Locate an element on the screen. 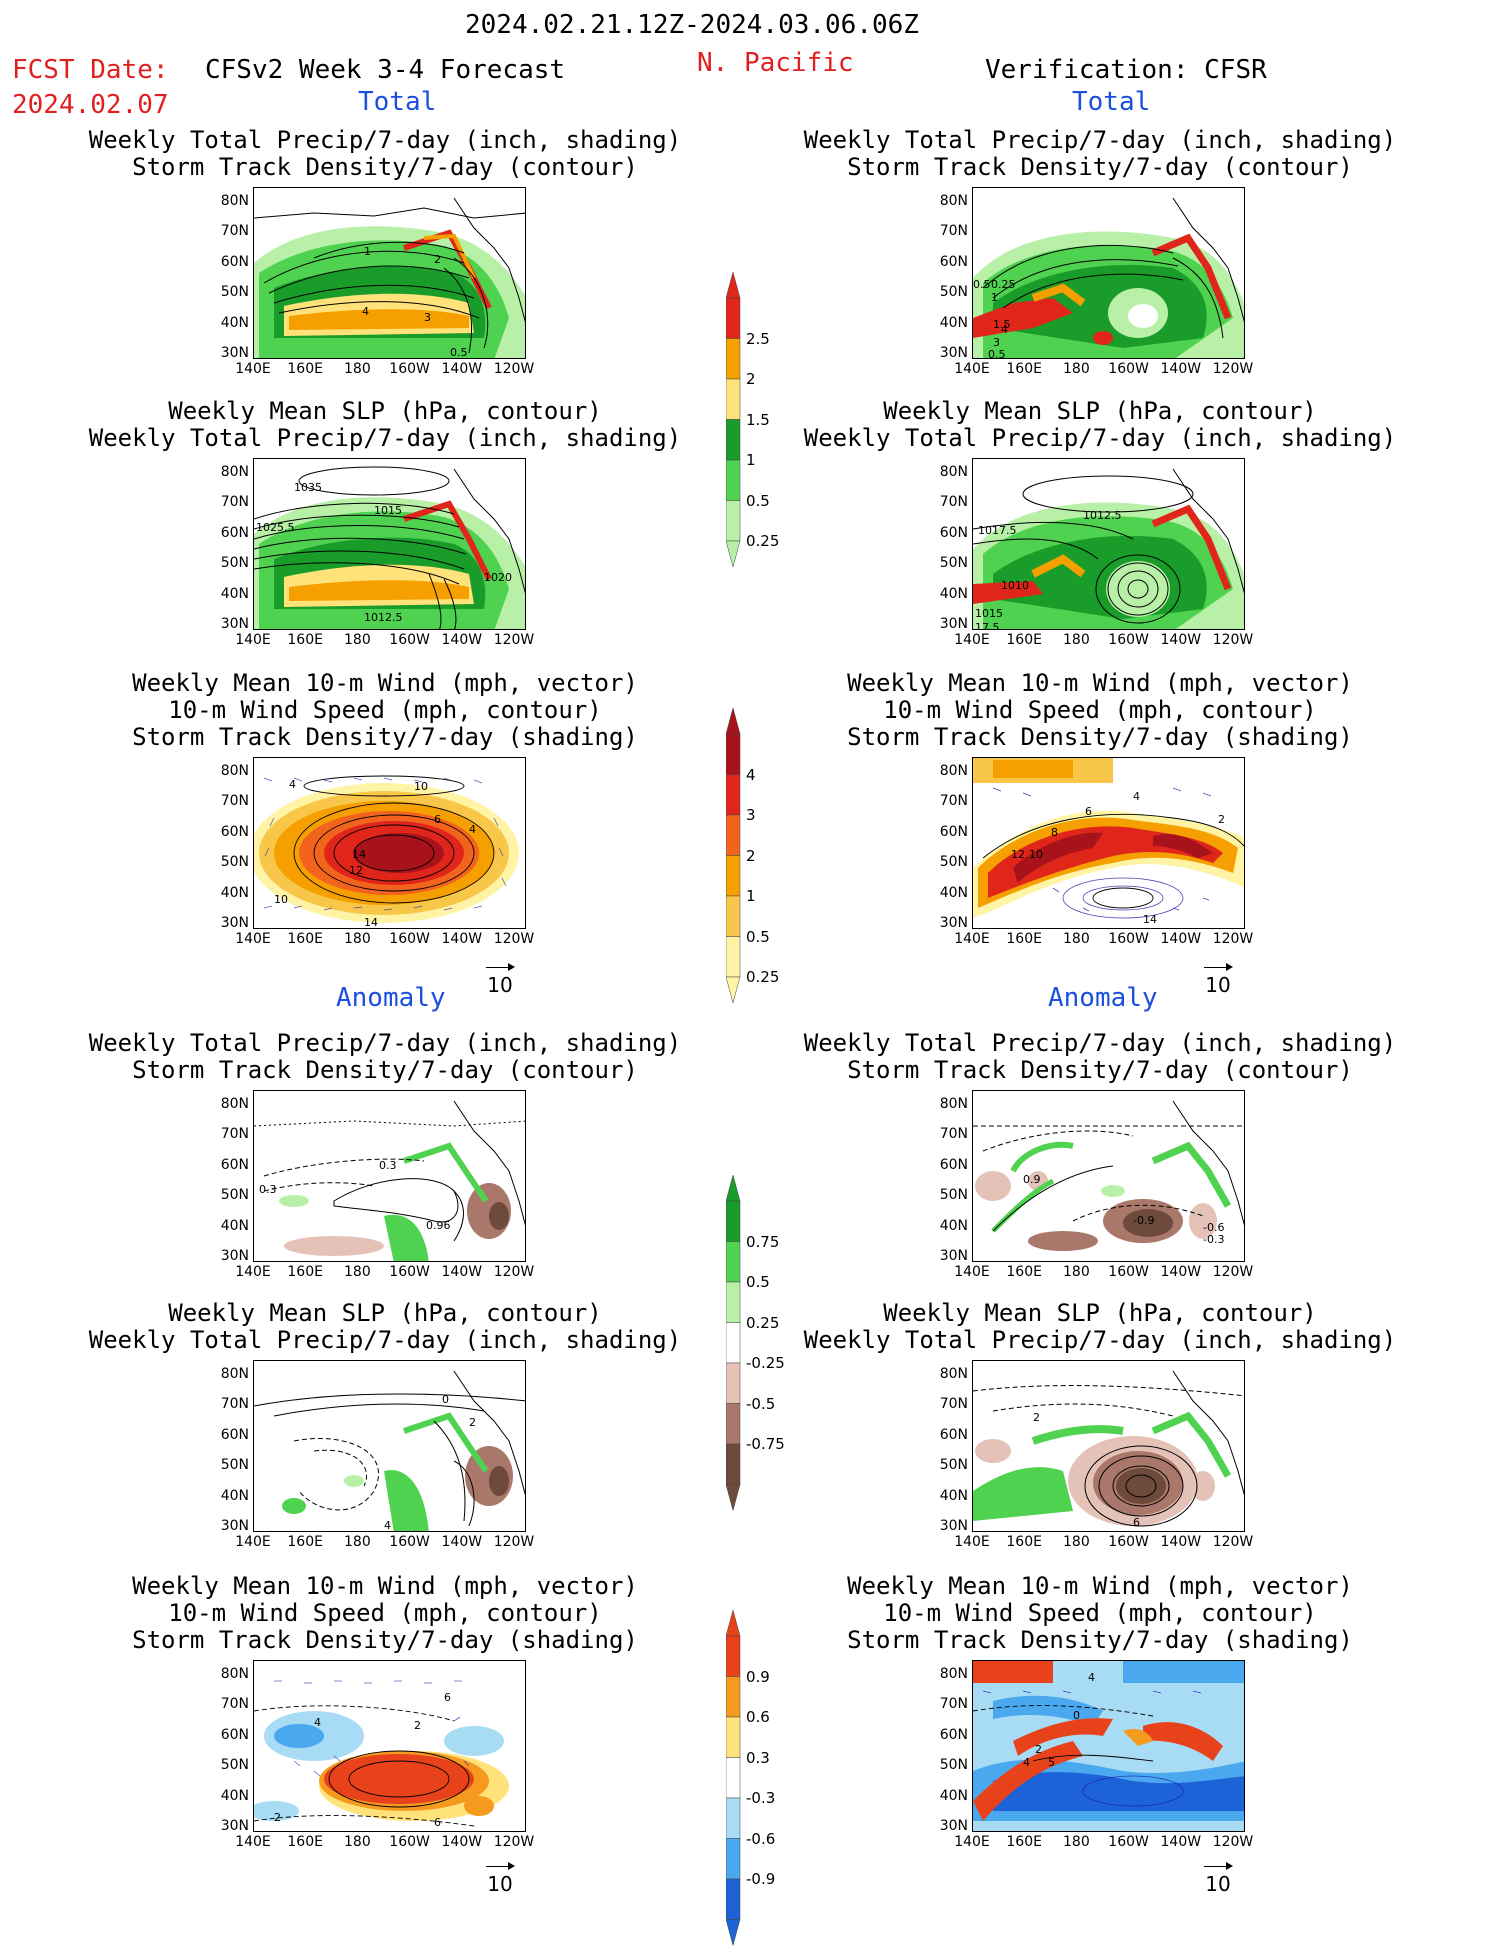 This screenshot has height=1950, width=1487. colorbar-label: -0.3 is located at coordinates (761, 1798).